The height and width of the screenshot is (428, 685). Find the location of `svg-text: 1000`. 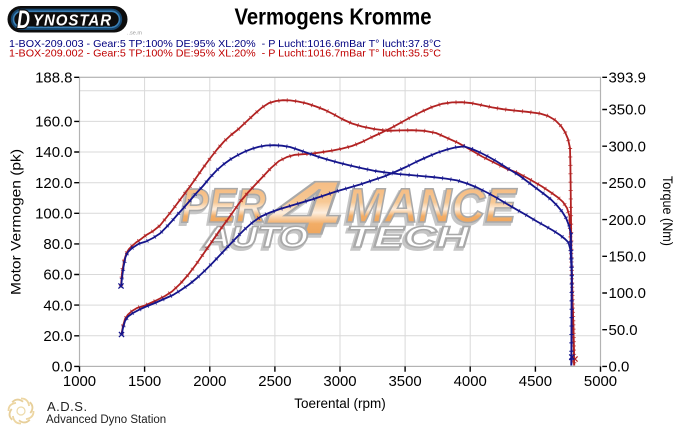

svg-text: 1000 is located at coordinates (79, 381).